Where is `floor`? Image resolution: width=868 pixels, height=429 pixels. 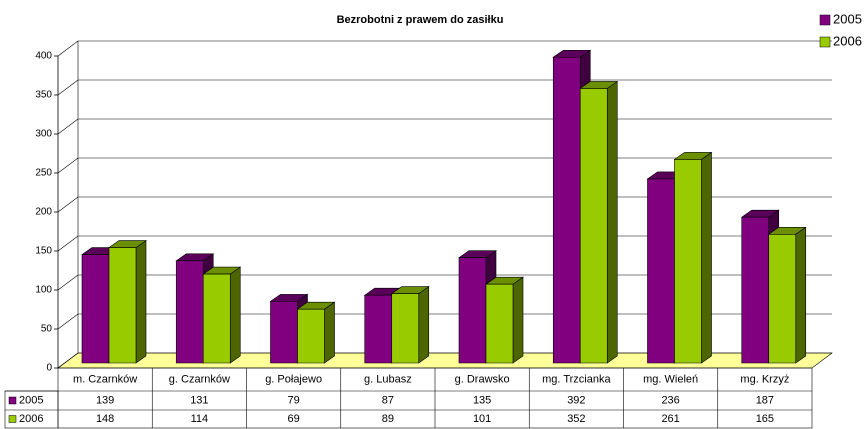
floor is located at coordinates (445, 360).